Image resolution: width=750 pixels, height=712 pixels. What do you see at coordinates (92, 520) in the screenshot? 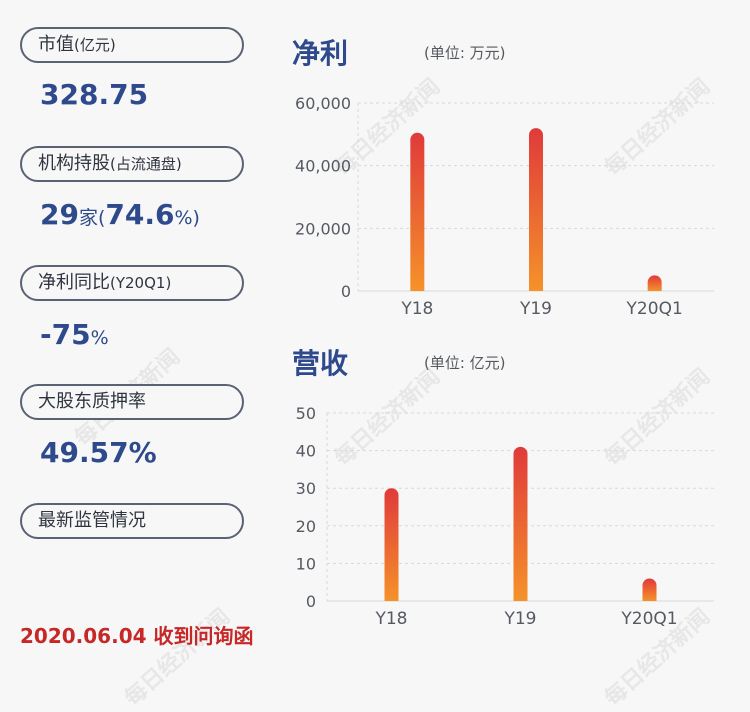
I see `latest-label-text: 最新监管情况` at bounding box center [92, 520].